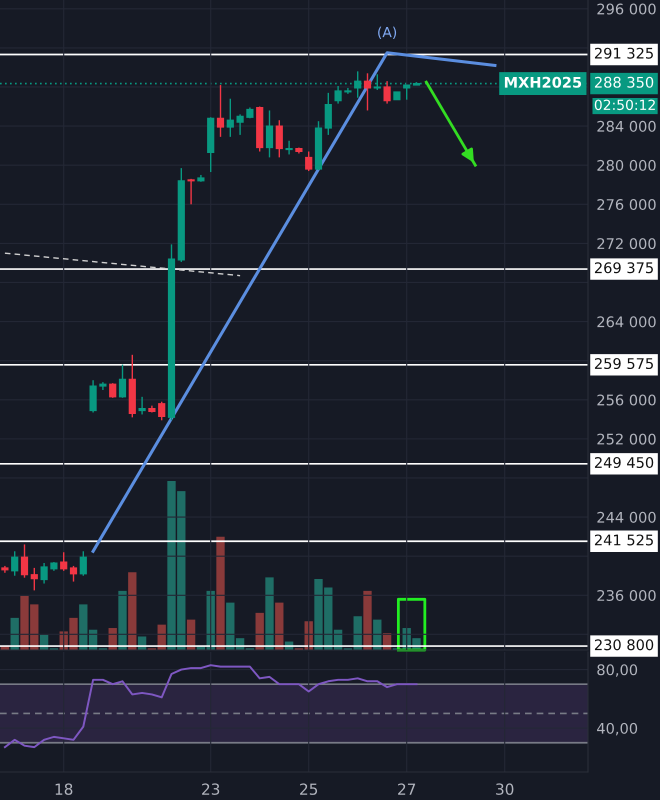  I want to click on ref-line-label: 259 575, so click(623, 364).